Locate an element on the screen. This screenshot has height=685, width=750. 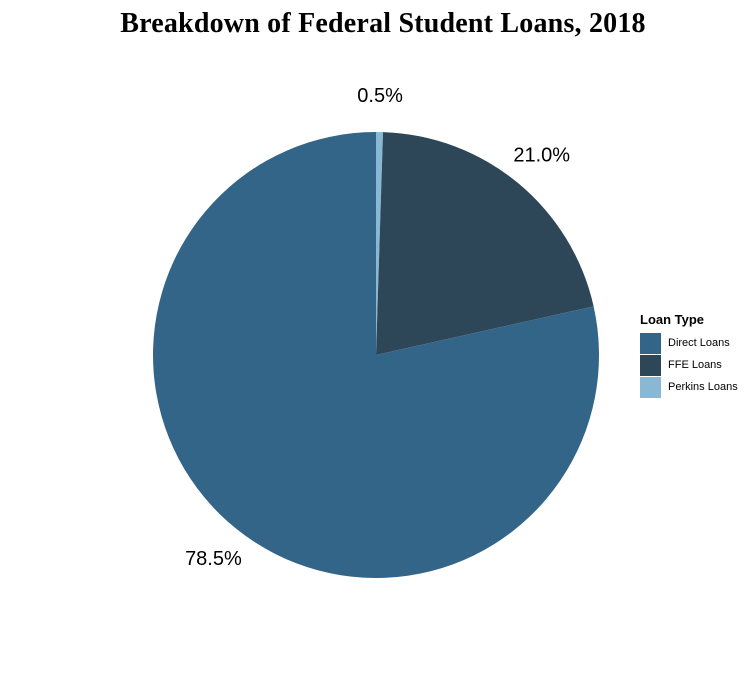
slice-label-perkins-loans: 0.5% is located at coordinates (380, 96).